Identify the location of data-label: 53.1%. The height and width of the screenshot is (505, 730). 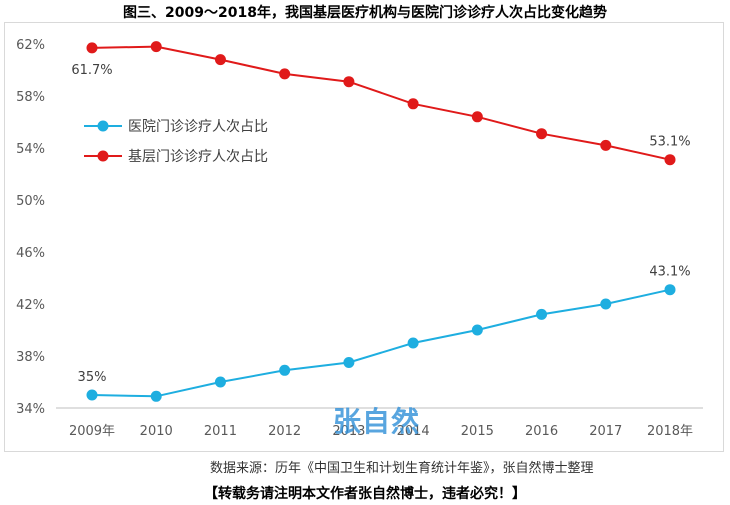
(669, 142).